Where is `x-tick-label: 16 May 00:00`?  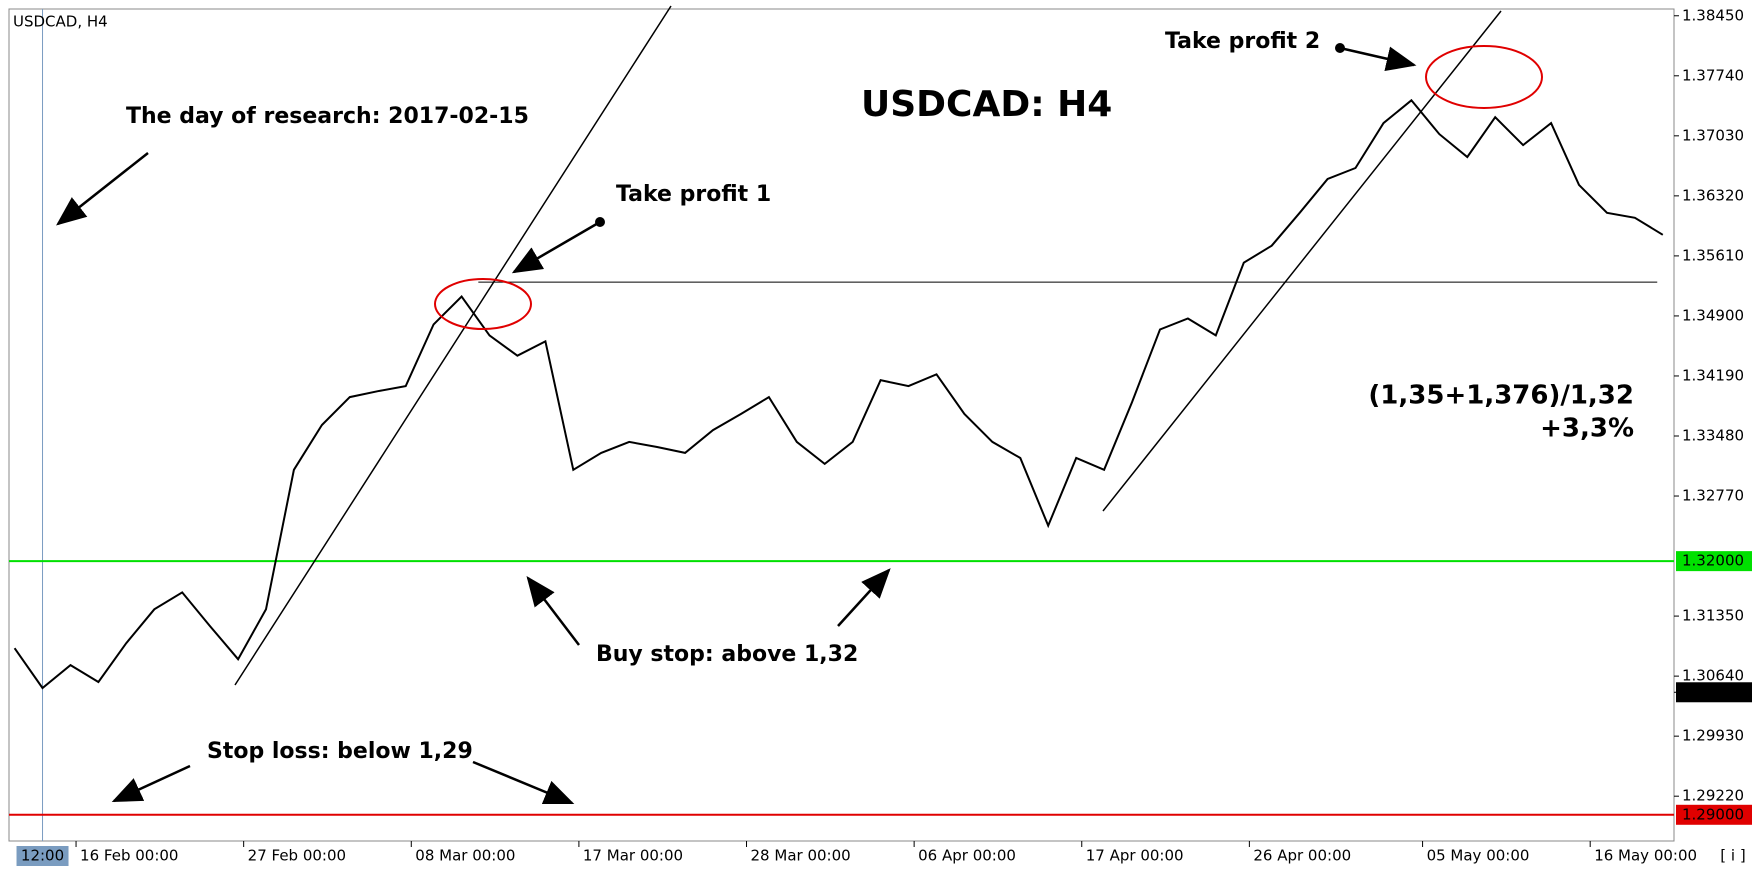 x-tick-label: 16 May 00:00 is located at coordinates (1645, 856).